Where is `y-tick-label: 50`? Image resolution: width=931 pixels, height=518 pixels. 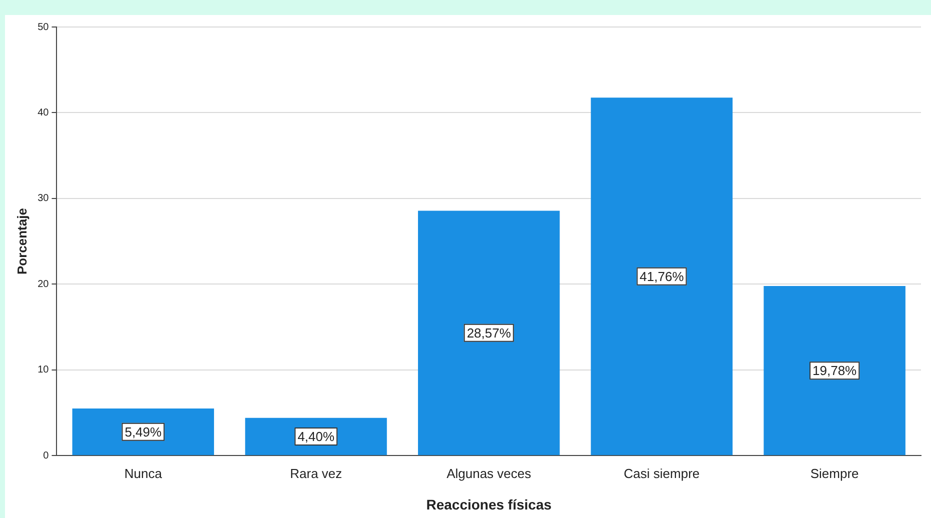
y-tick-label: 50 is located at coordinates (44, 27).